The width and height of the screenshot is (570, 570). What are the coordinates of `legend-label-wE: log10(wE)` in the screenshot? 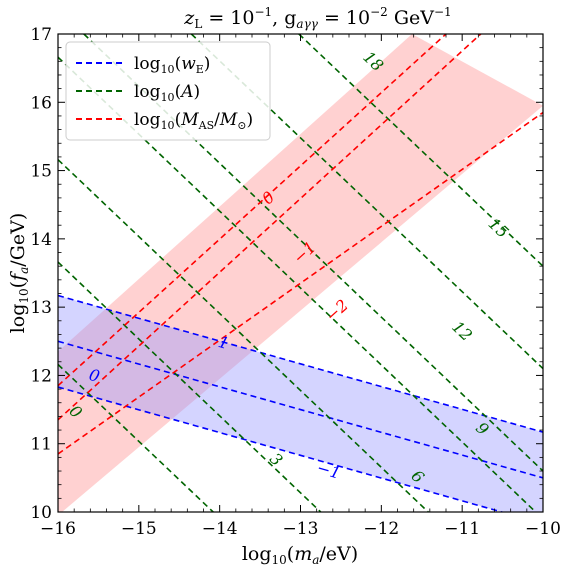 It's located at (172, 65).